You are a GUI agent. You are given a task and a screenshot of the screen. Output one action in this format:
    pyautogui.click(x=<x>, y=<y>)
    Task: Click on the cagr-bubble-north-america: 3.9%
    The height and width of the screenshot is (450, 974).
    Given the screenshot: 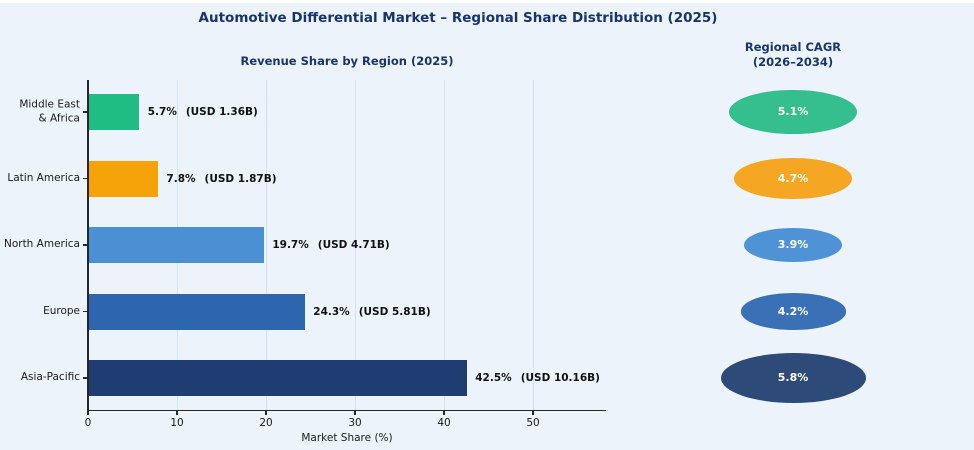 What is the action you would take?
    pyautogui.click(x=793, y=245)
    